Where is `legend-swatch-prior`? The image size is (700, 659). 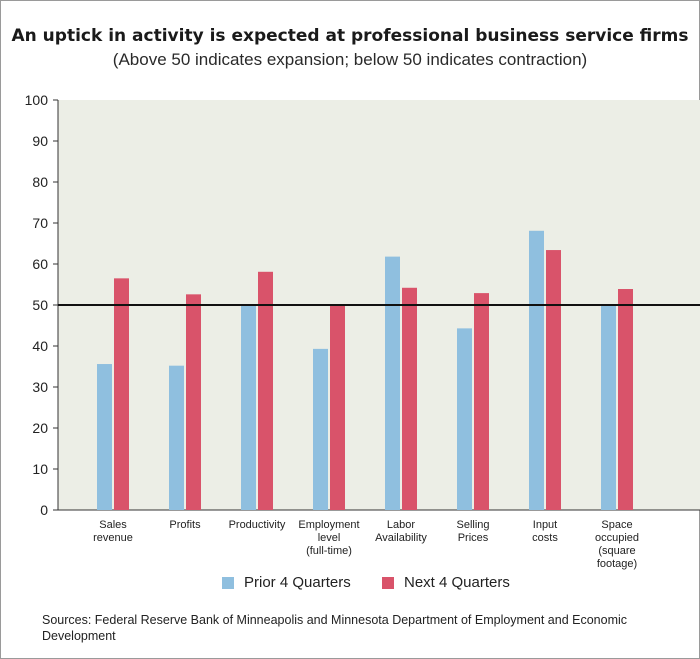
legend-swatch-prior is located at coordinates (228, 582).